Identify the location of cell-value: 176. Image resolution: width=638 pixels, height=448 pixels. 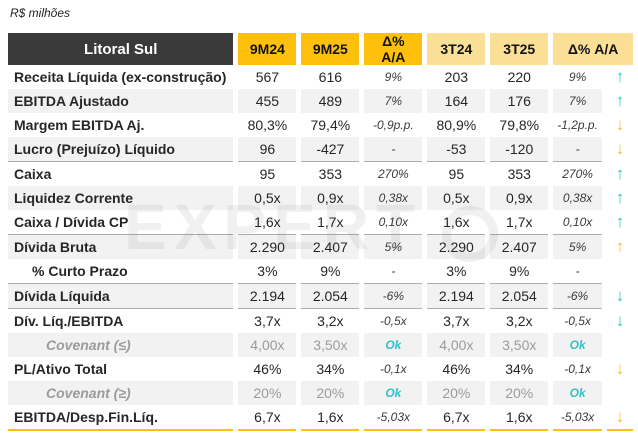
(519, 101).